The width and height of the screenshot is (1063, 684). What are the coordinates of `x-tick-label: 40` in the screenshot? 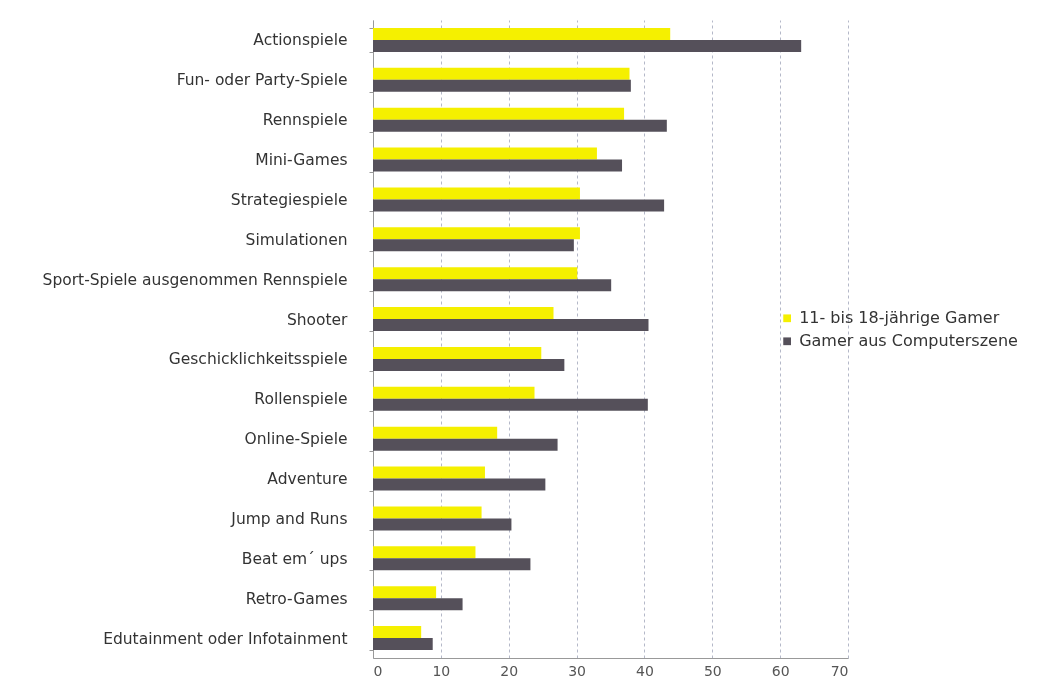 It's located at (645, 670).